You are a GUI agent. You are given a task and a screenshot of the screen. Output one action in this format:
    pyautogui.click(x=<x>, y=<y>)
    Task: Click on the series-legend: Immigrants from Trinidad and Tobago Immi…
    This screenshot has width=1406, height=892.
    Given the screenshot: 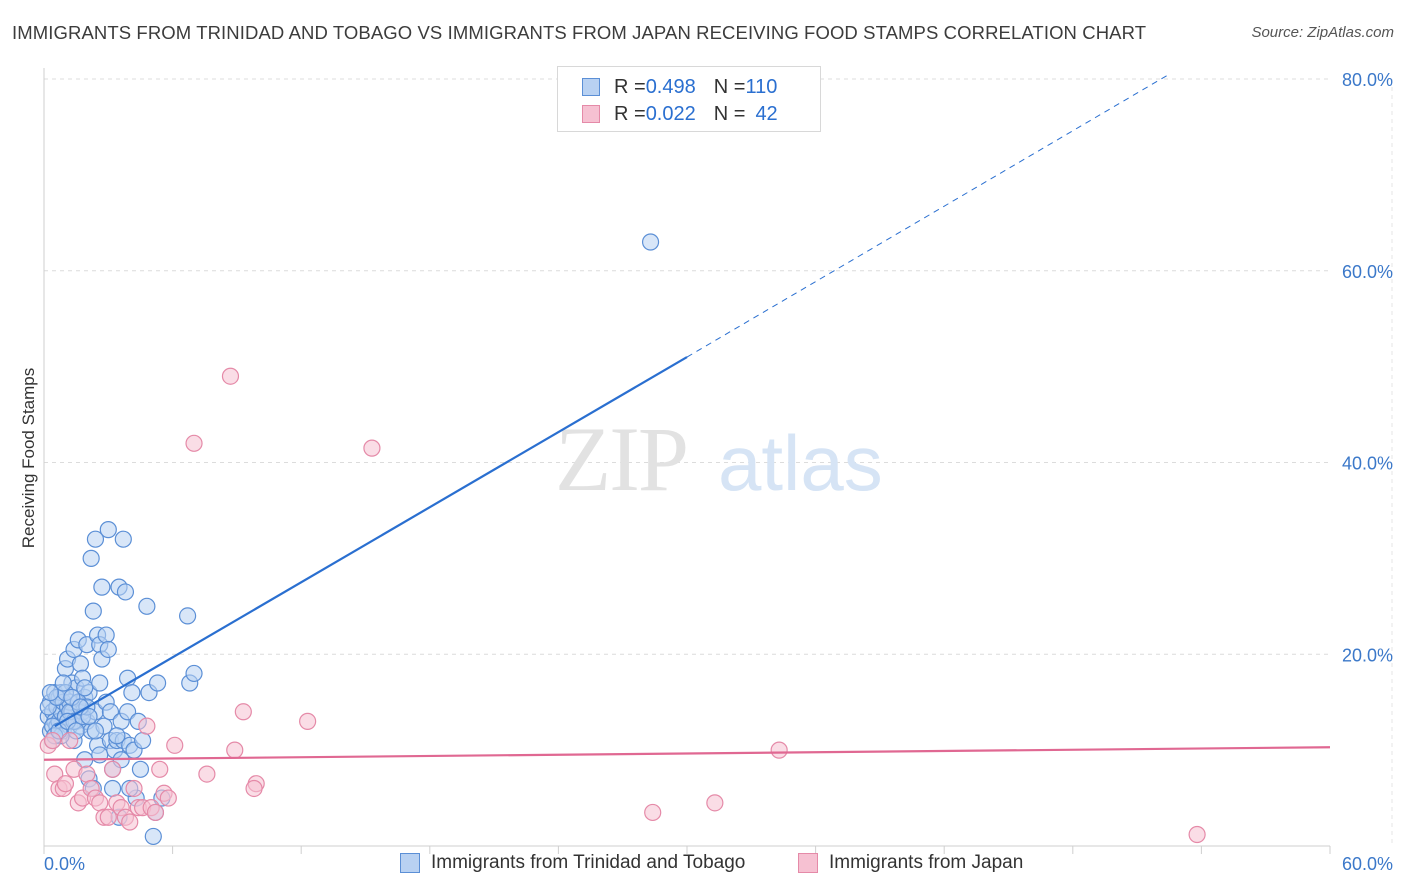 What is the action you would take?
    pyautogui.click(x=703, y=865)
    